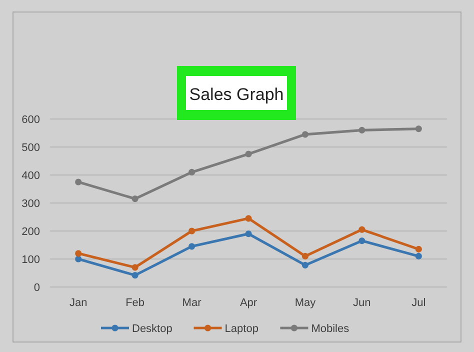  I want to click on y-tick-label: 500, so click(31, 148).